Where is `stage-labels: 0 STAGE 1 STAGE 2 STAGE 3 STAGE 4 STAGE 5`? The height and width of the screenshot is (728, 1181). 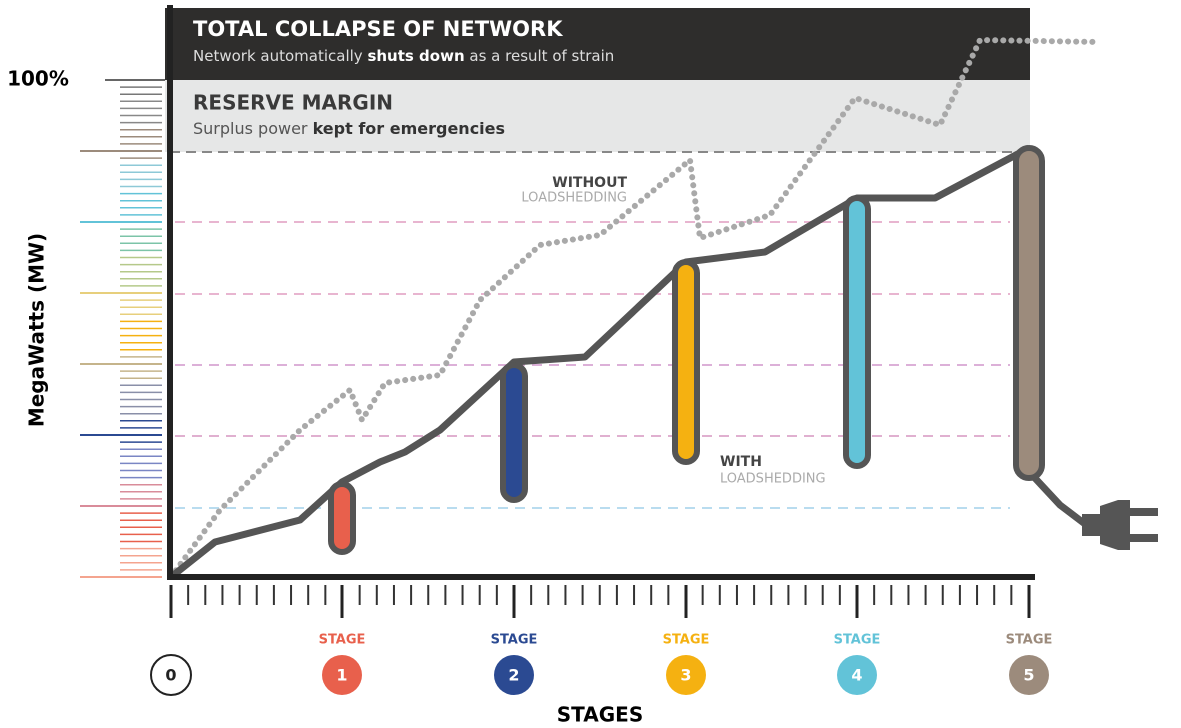
stage-labels: 0 STAGE 1 STAGE 2 STAGE 3 STAGE 4 STAGE 5 is located at coordinates (601, 664).